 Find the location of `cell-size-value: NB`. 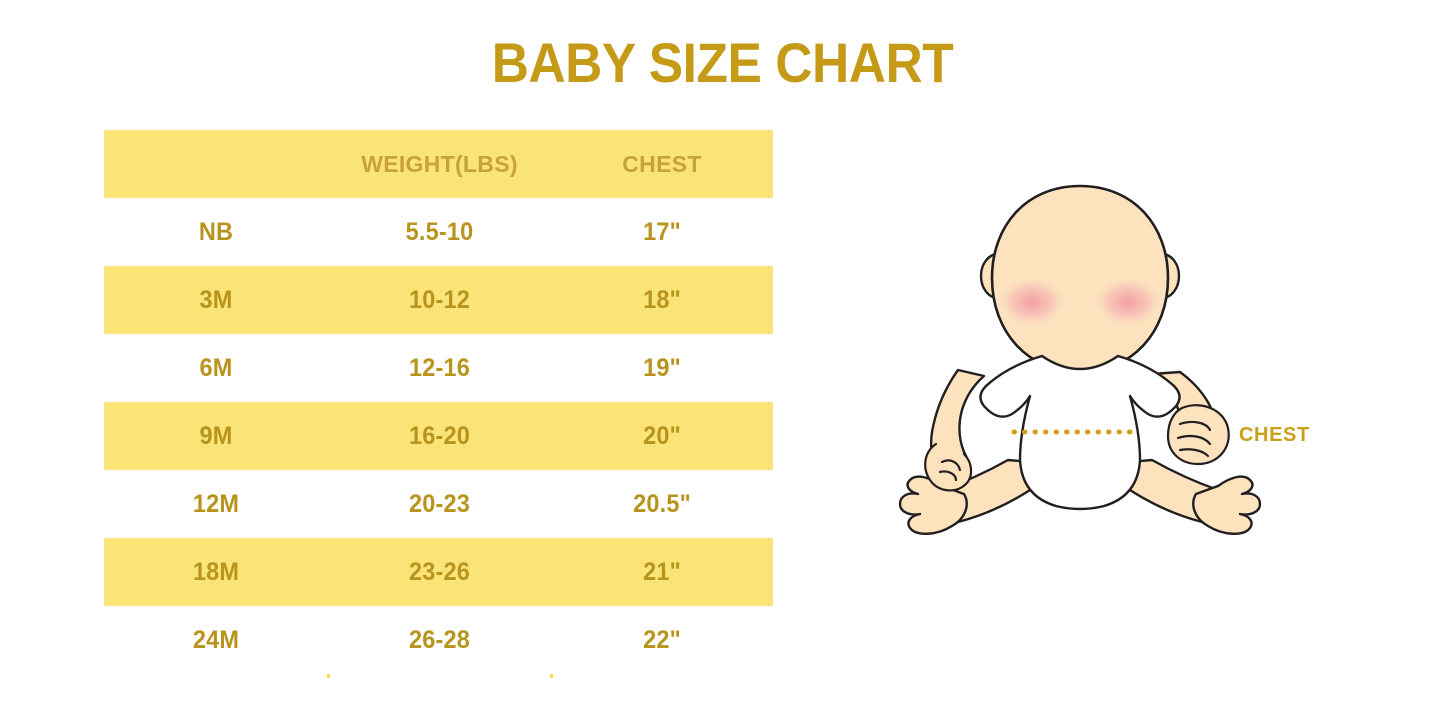

cell-size-value: NB is located at coordinates (216, 231).